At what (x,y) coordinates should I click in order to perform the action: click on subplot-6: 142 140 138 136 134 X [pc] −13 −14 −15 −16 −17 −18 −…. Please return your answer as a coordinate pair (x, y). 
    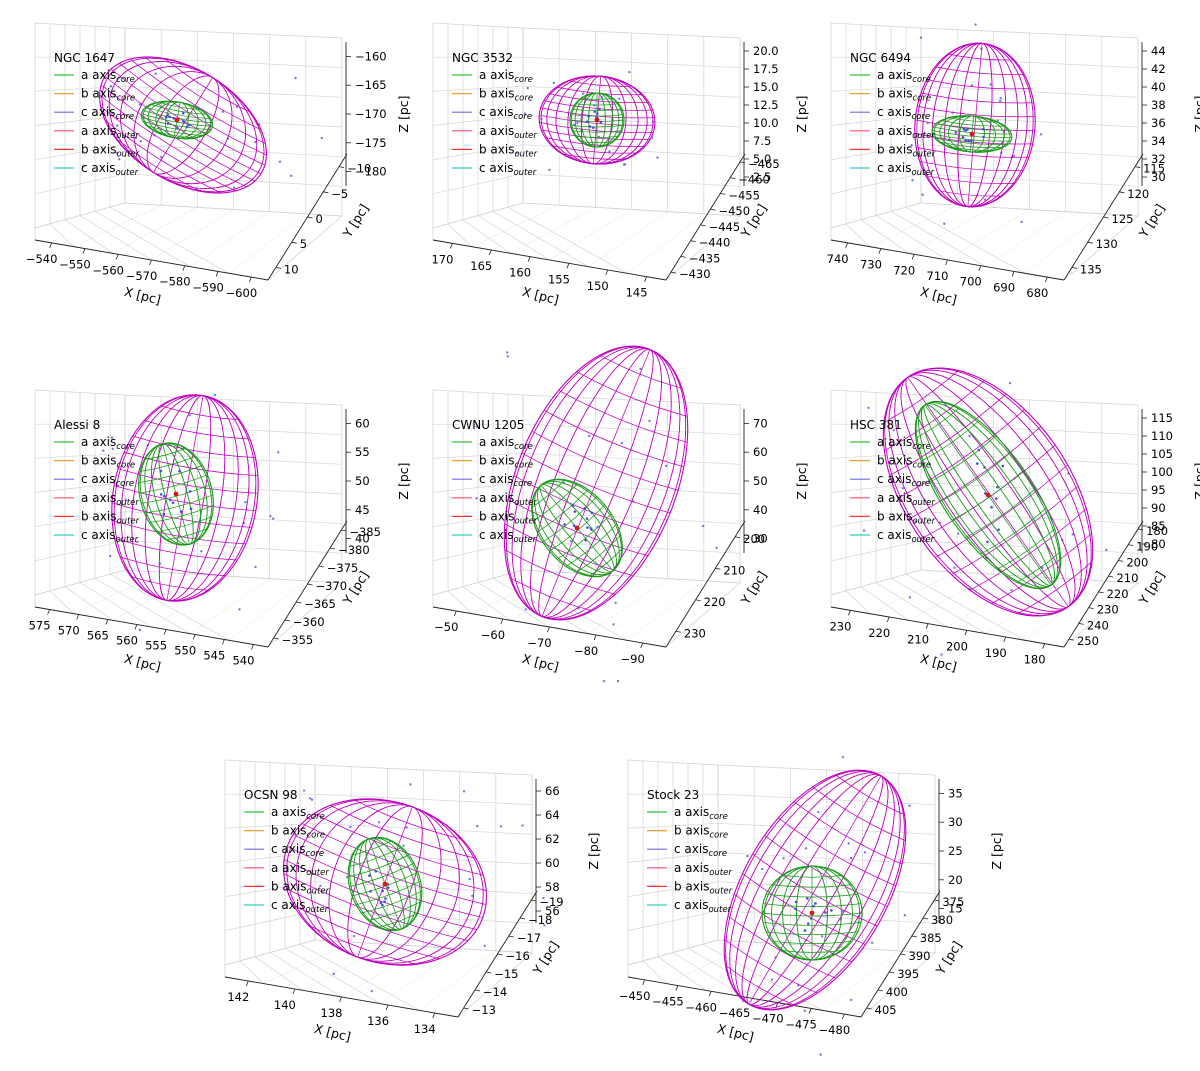
    Looking at the image, I should click on (412, 901).